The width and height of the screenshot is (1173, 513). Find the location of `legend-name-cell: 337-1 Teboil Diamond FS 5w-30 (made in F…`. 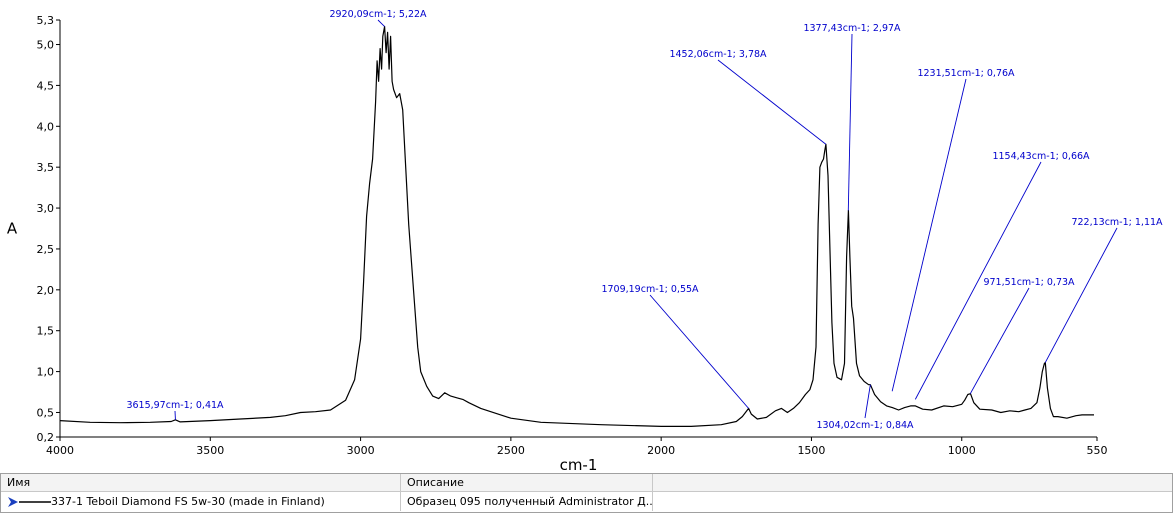

legend-name-cell: 337-1 Teboil Diamond FS 5w-30 (made in F… is located at coordinates (201, 501).